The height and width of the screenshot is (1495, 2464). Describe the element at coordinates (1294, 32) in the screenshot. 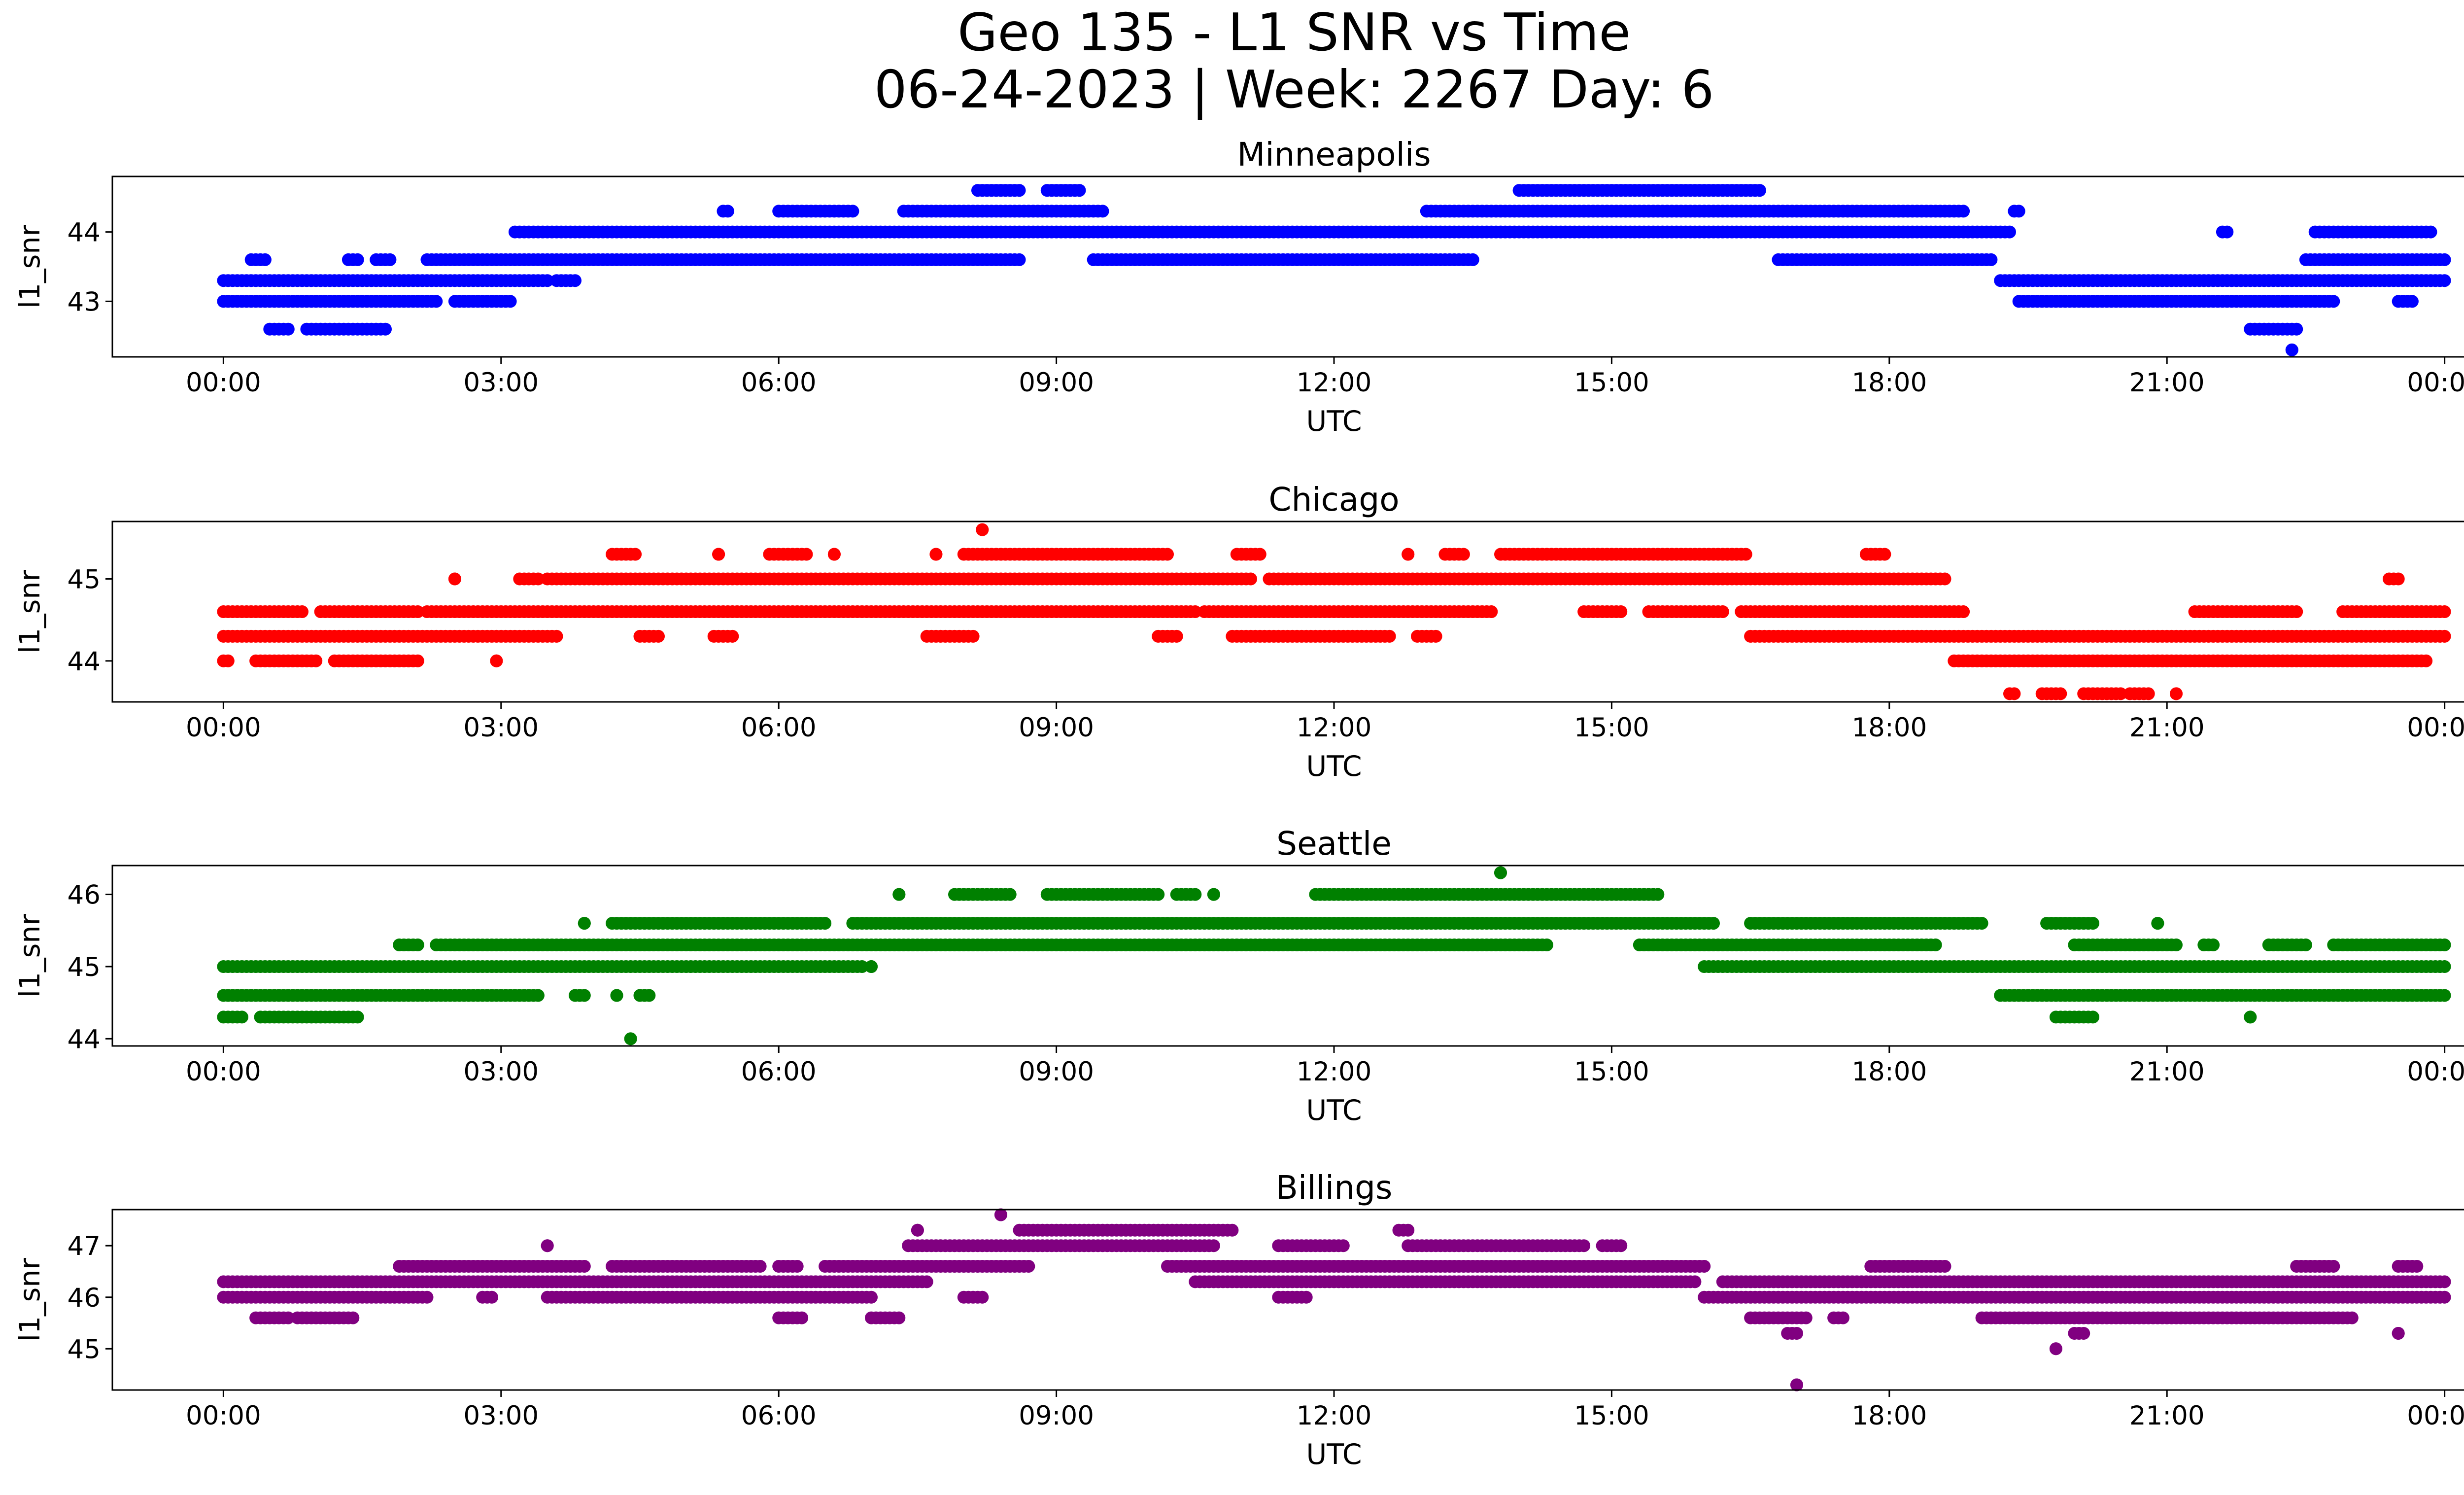

I see `figure-title-line1: Geo 135 - L1 SNR vs Time` at that location.